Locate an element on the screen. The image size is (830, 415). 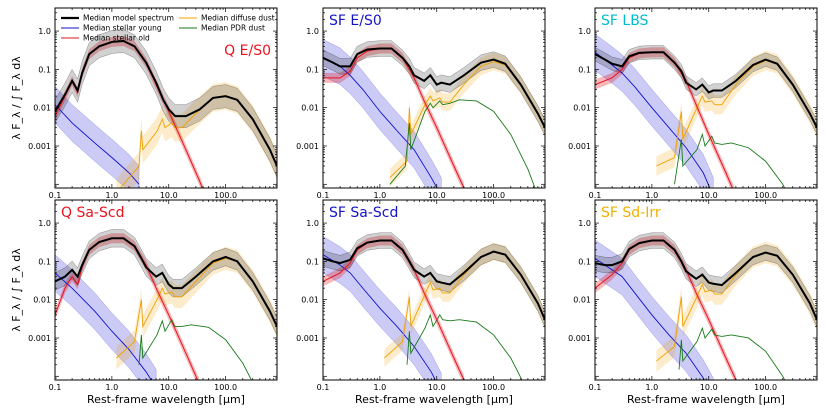
y-axis-label: λ F_λ / ∫ F_λ dλ is located at coordinates (16, 98).